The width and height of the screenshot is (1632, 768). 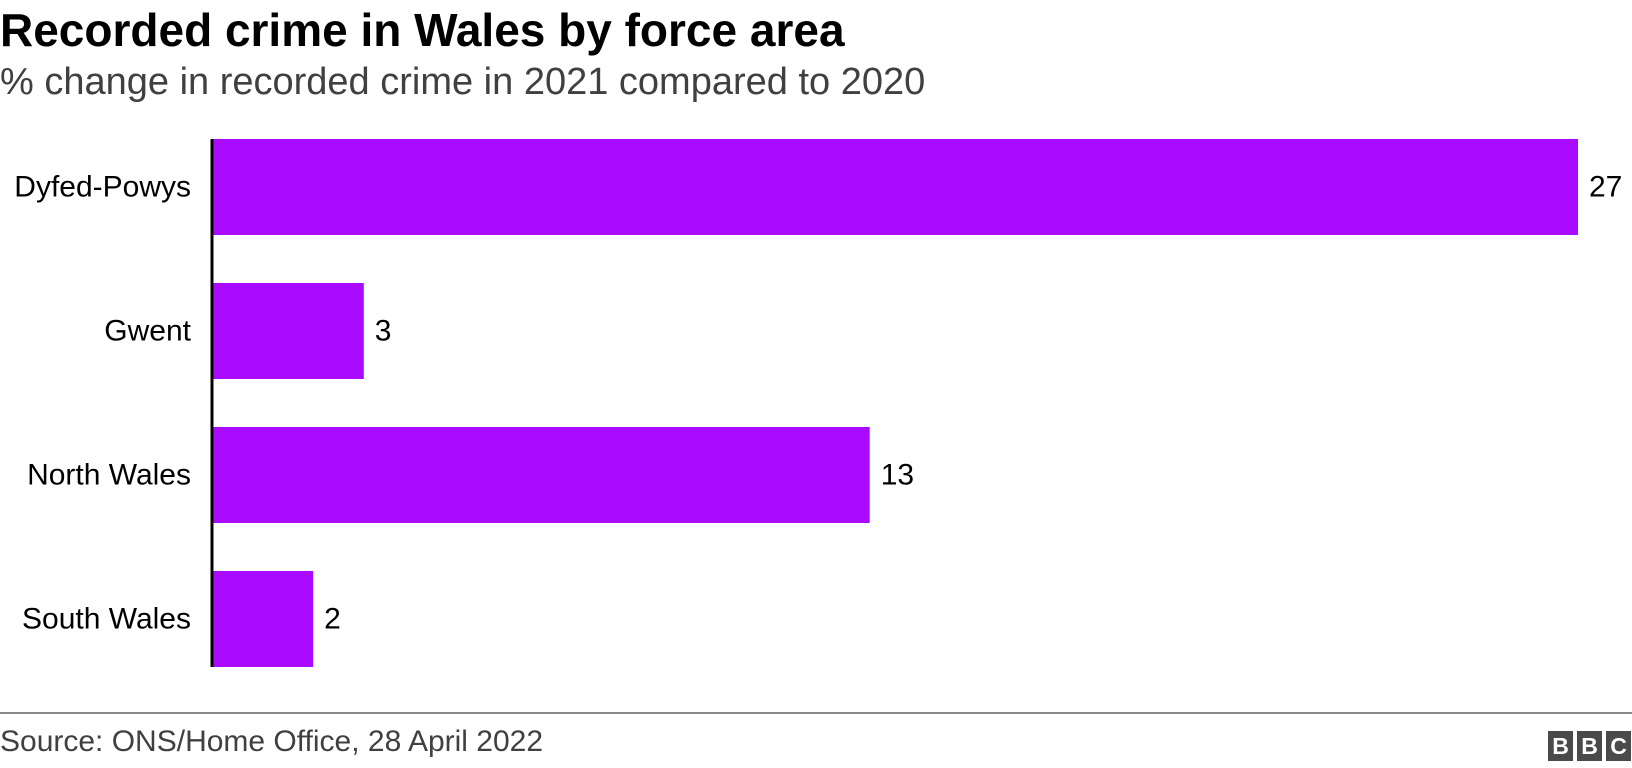 I want to click on source-text: Source: ONS/Home Office, 28 April 2022, so click(x=272, y=741).